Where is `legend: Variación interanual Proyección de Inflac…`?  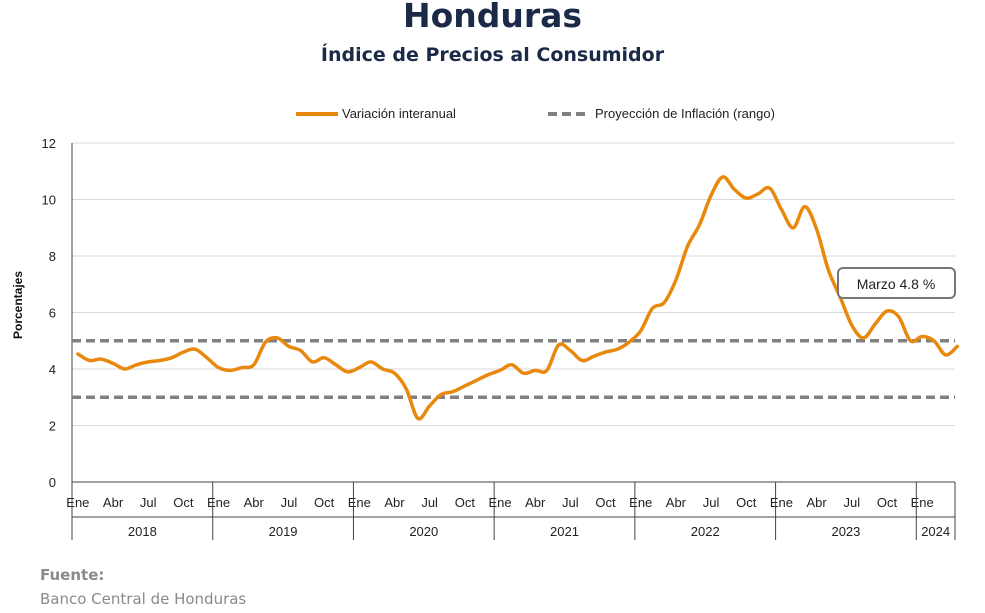 legend: Variación interanual Proyección de Inflac… is located at coordinates (535, 113).